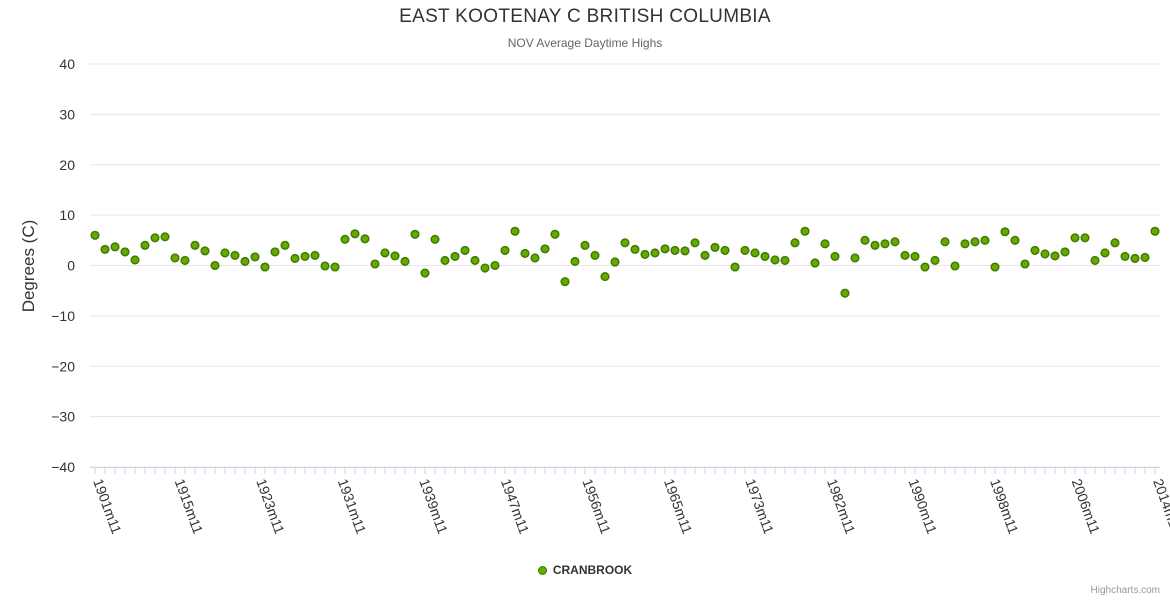 This screenshot has height=600, width=1170. What do you see at coordinates (1125, 590) in the screenshot?
I see `credits-link: Highcharts.com` at bounding box center [1125, 590].